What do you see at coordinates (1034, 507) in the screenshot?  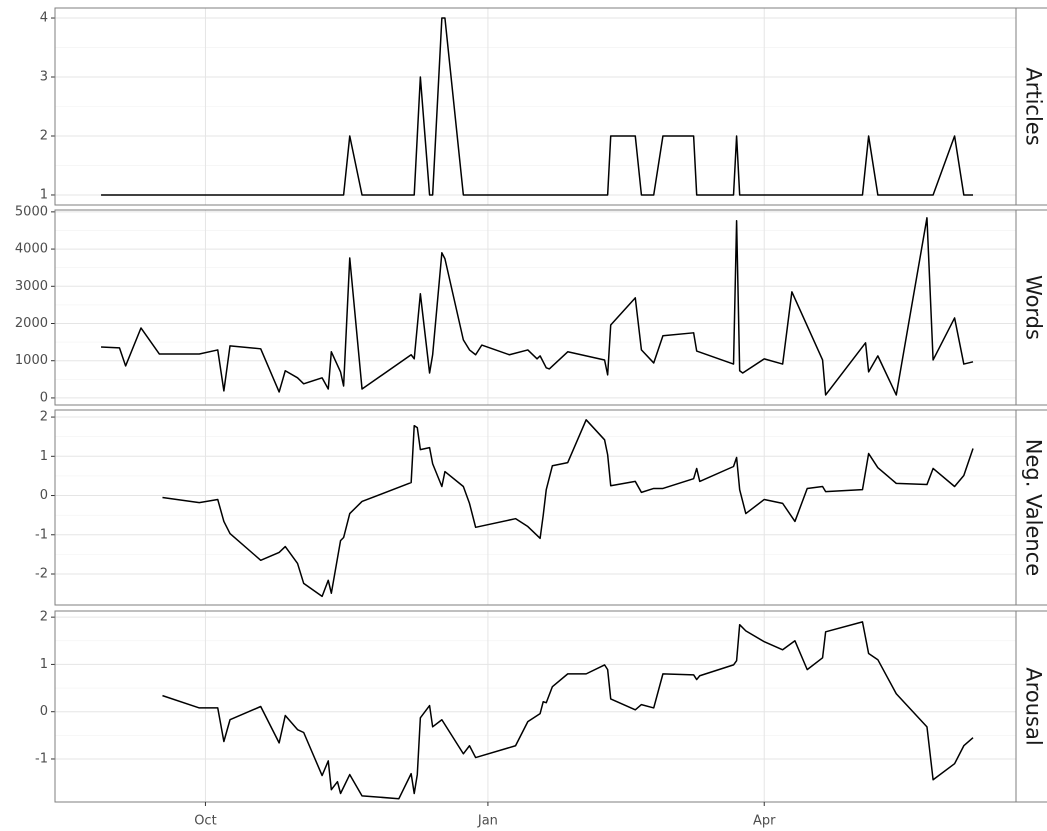 I see `strip-label: Neg. Valence` at bounding box center [1034, 507].